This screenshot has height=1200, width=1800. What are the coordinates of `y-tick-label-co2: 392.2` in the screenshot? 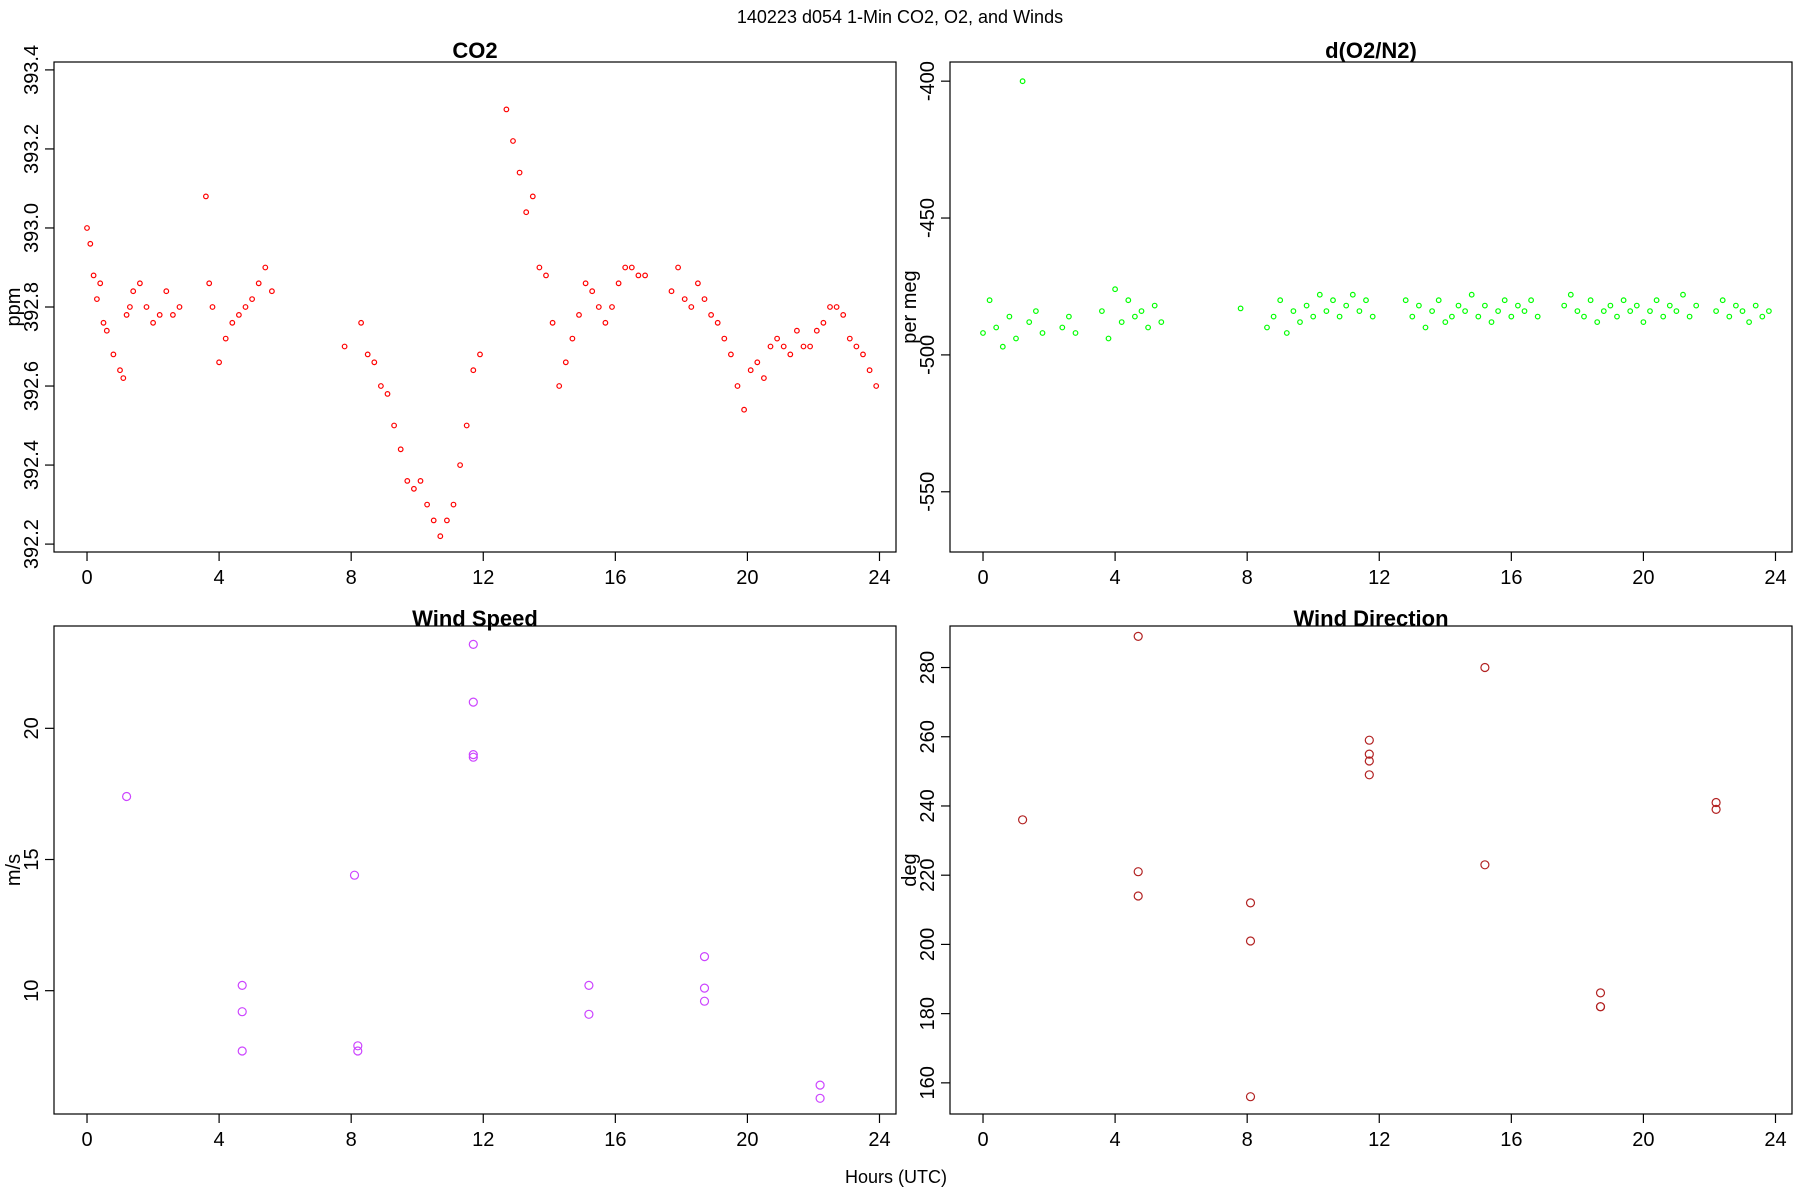 It's located at (32, 544).